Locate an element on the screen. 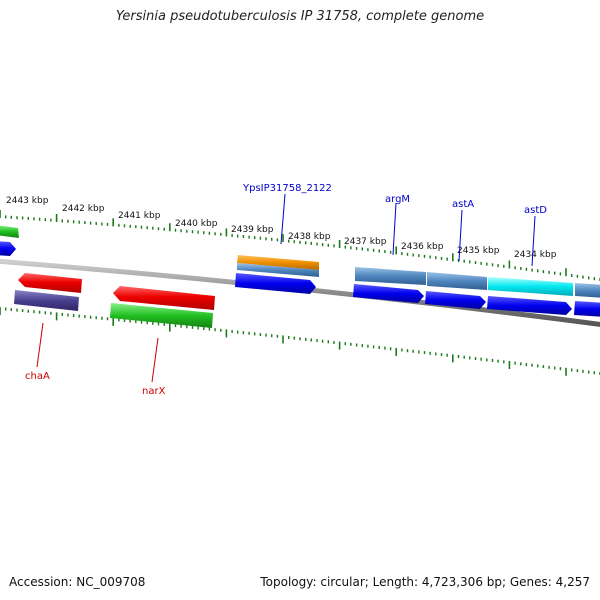 The width and height of the screenshot is (600, 600). forward-strand-inner is located at coordinates (300, 279).